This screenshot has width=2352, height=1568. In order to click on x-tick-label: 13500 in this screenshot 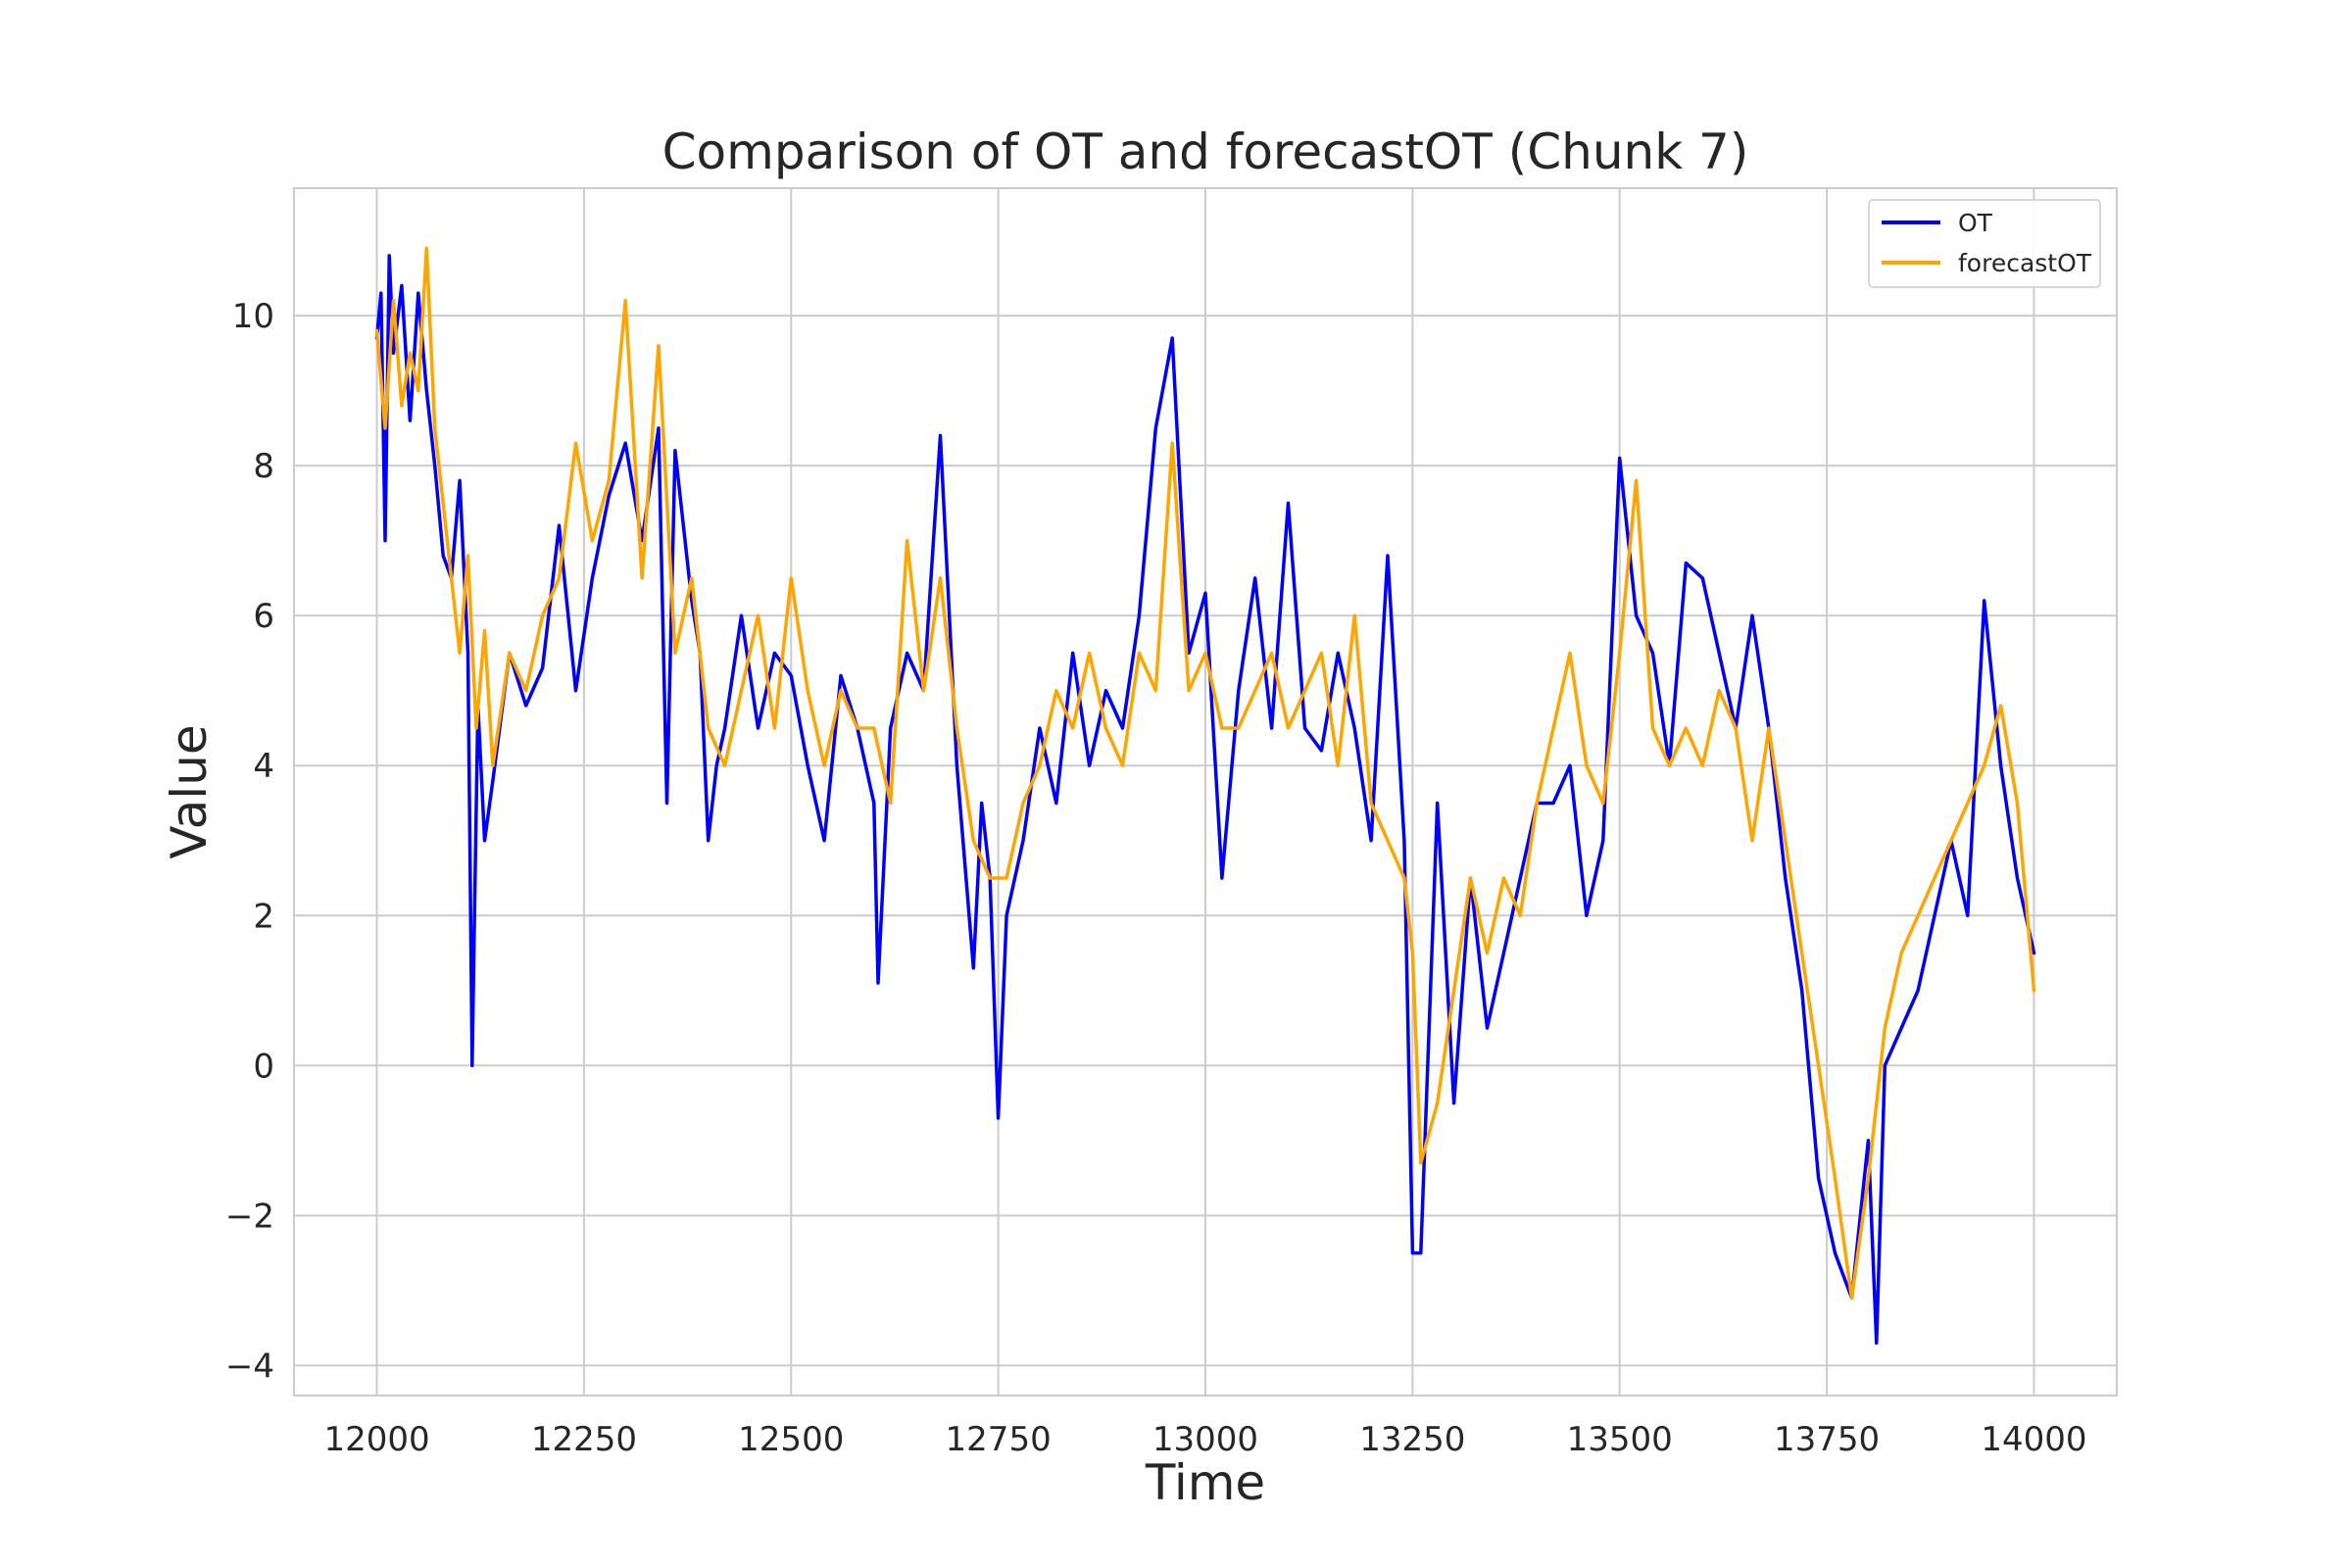, I will do `click(1620, 1439)`.